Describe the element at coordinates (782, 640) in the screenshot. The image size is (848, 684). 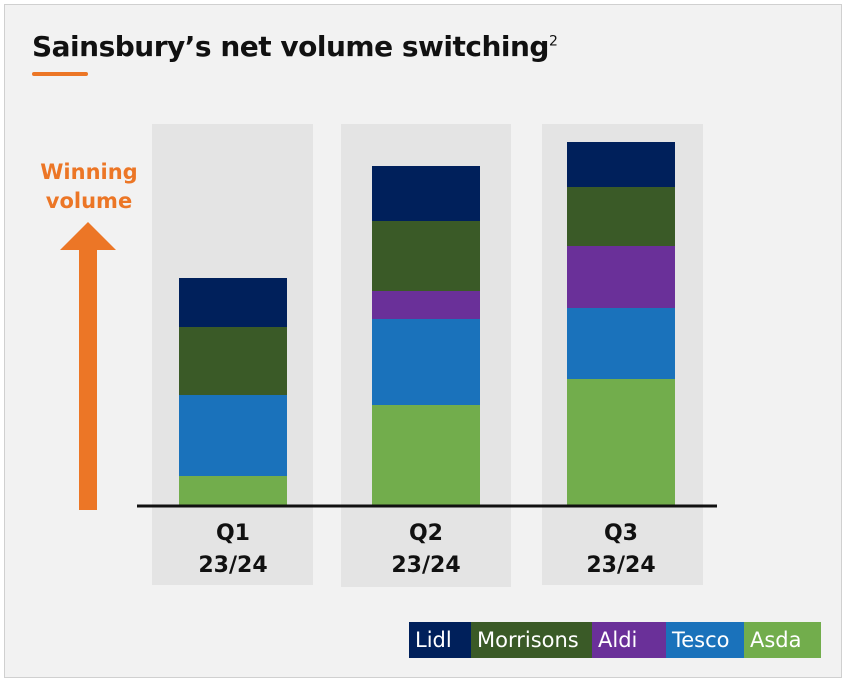
I see `legend-item-asda: Asda` at that location.